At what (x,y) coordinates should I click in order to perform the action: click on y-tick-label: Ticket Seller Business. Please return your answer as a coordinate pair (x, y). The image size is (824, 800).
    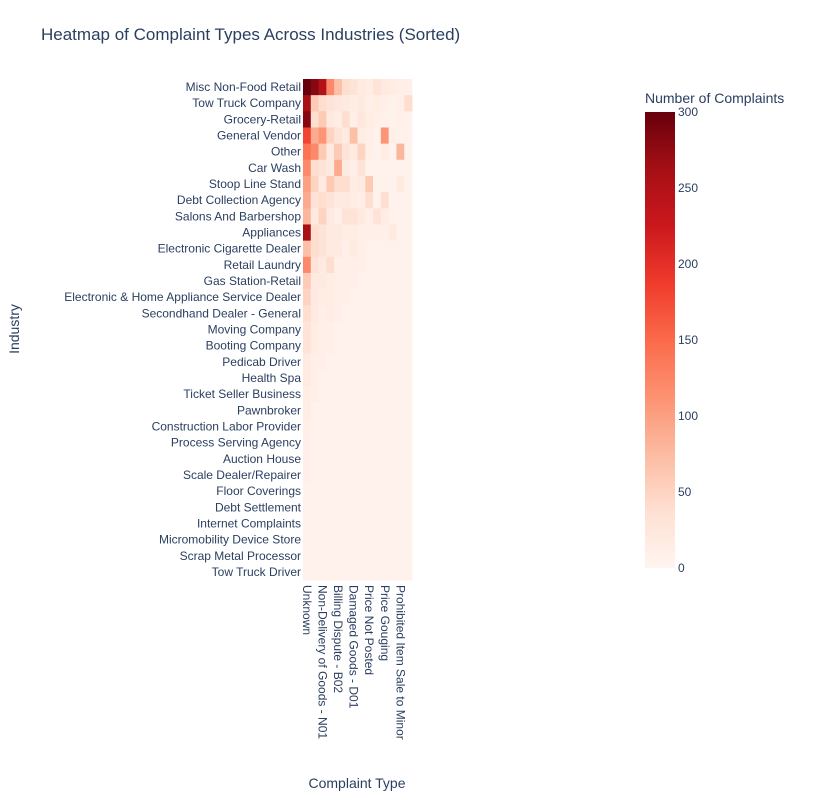
    Looking at the image, I should click on (242, 394).